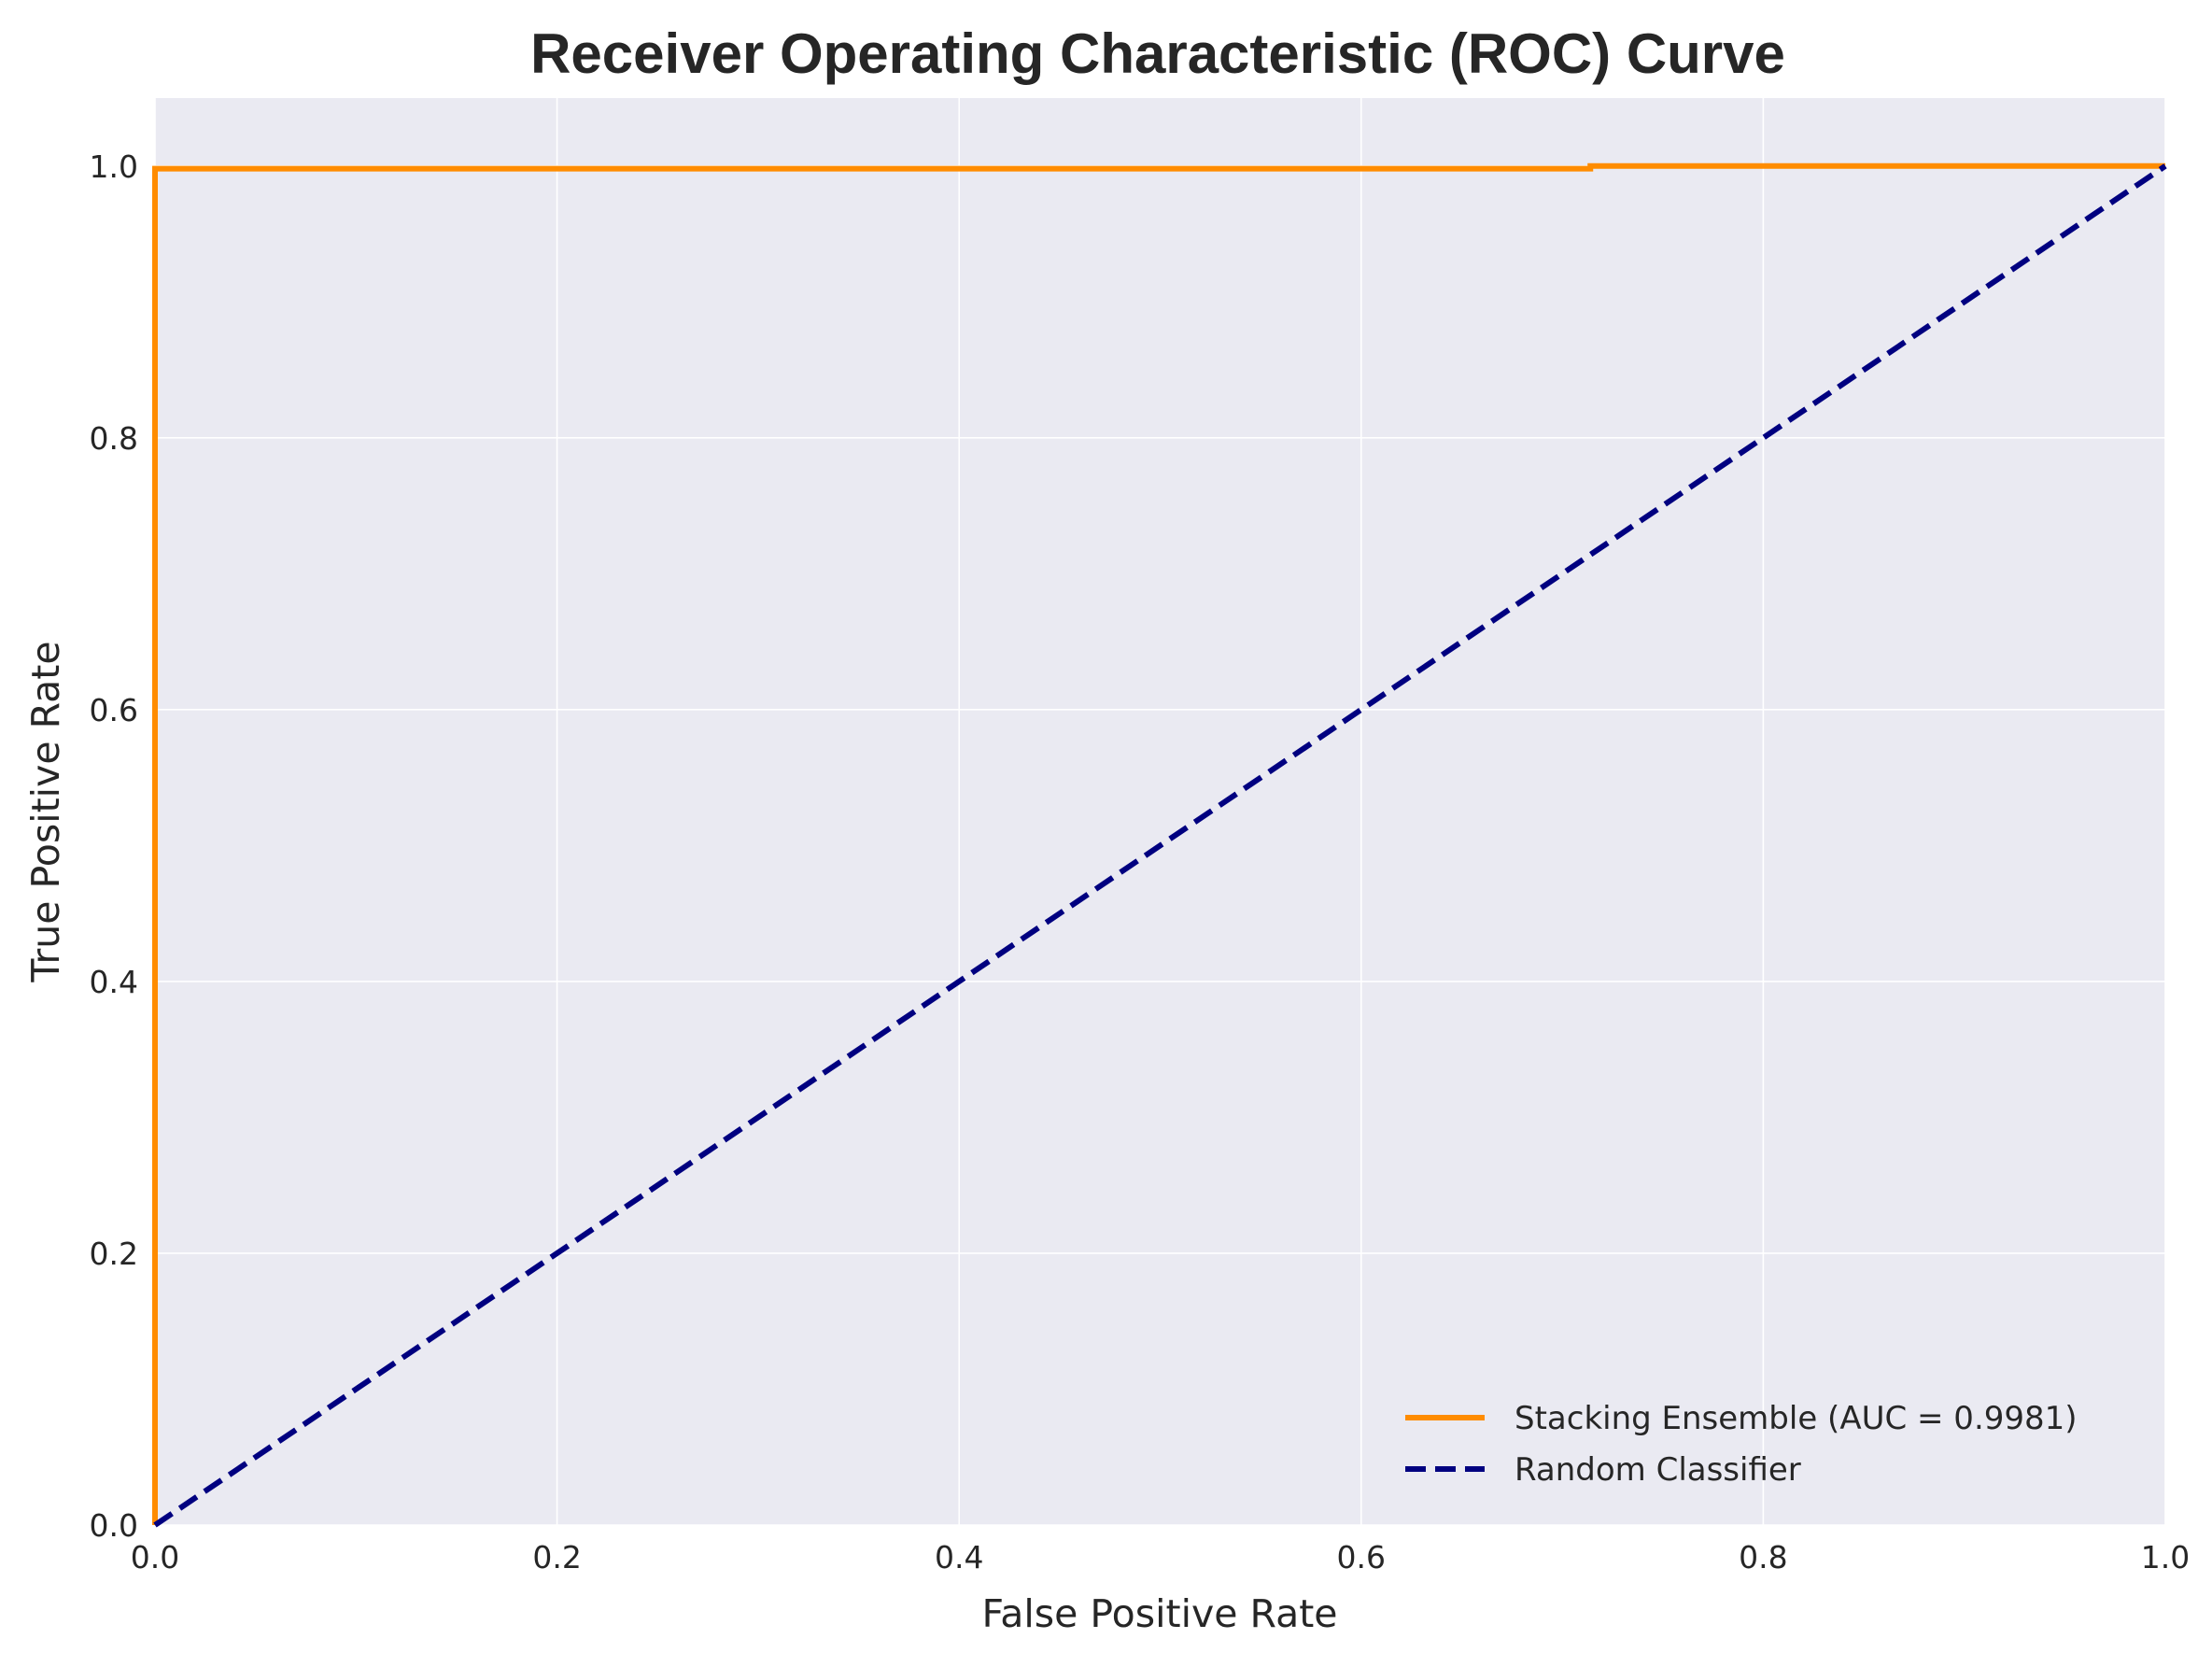  Describe the element at coordinates (114, 710) in the screenshot. I see `y-tick-label: 0.6` at that location.